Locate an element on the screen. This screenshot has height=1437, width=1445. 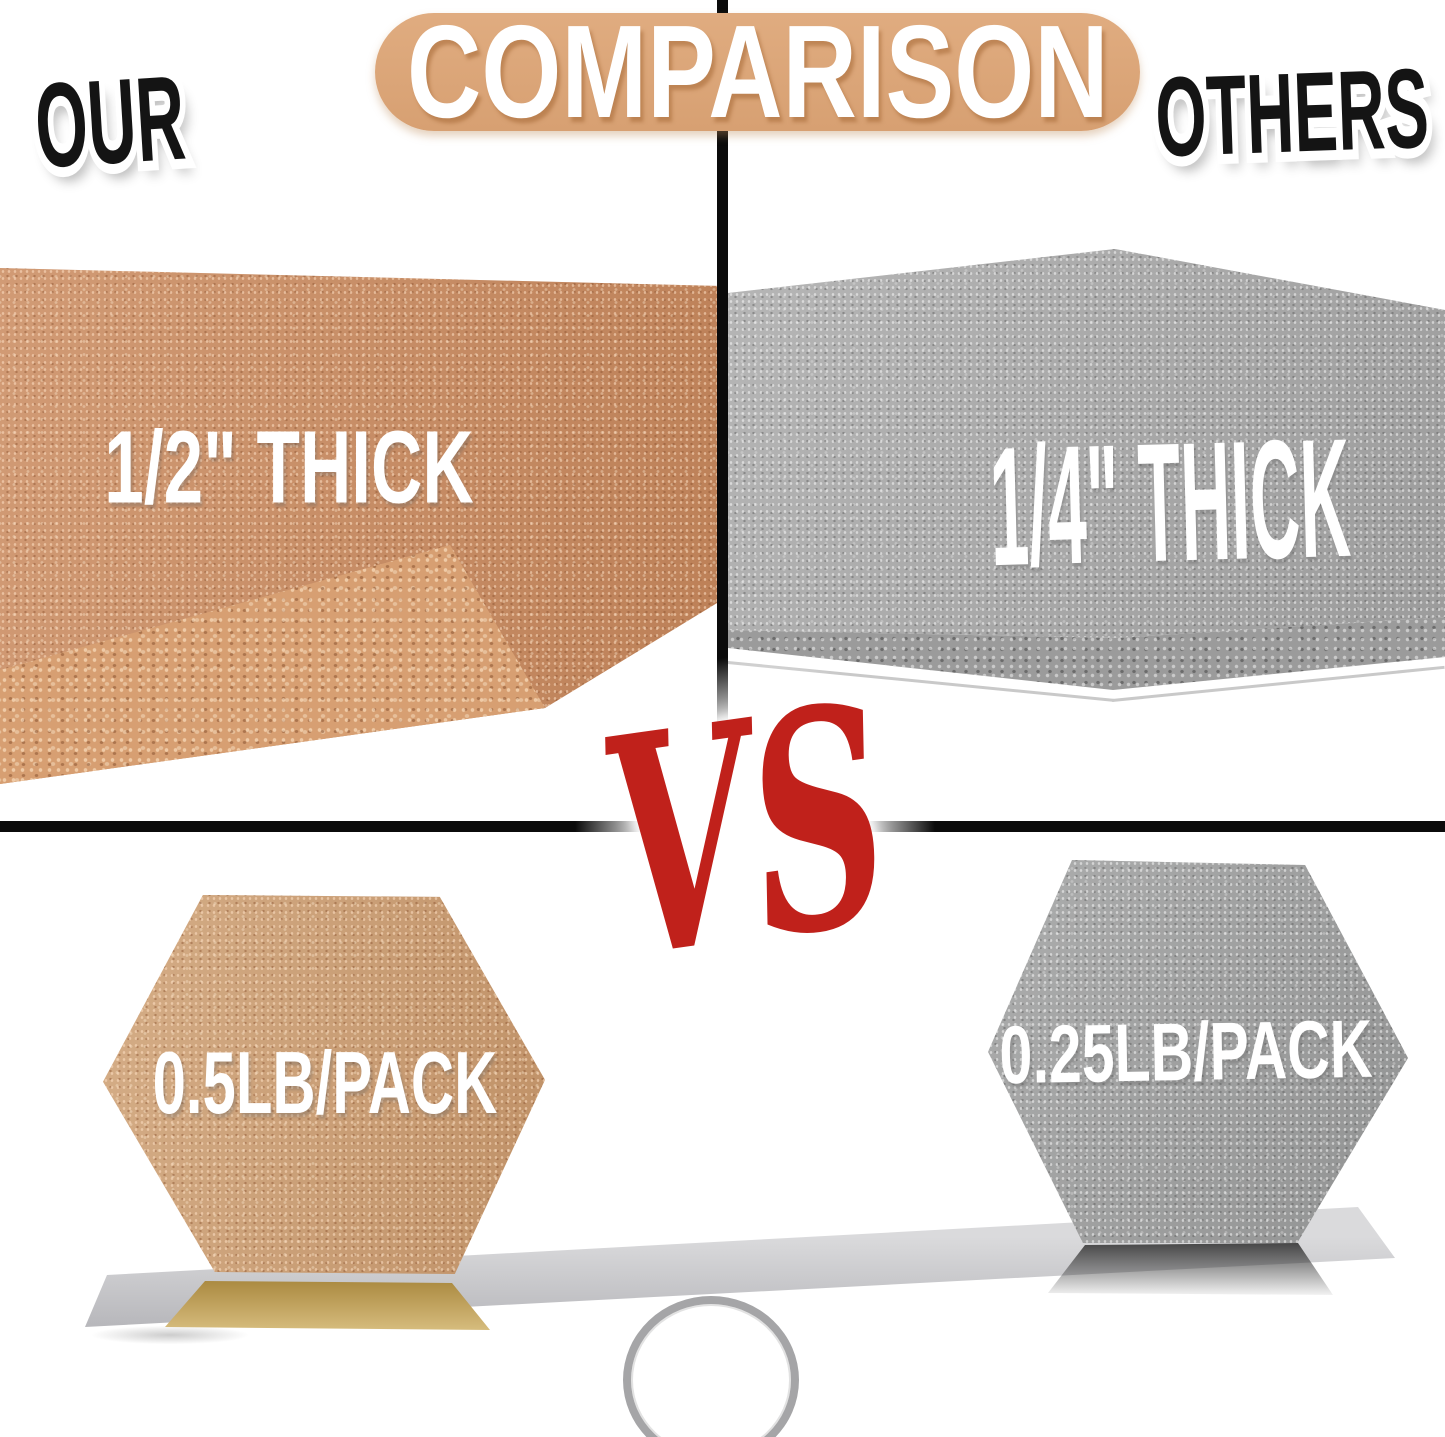
our-label: OUR is located at coordinates (109, 122).